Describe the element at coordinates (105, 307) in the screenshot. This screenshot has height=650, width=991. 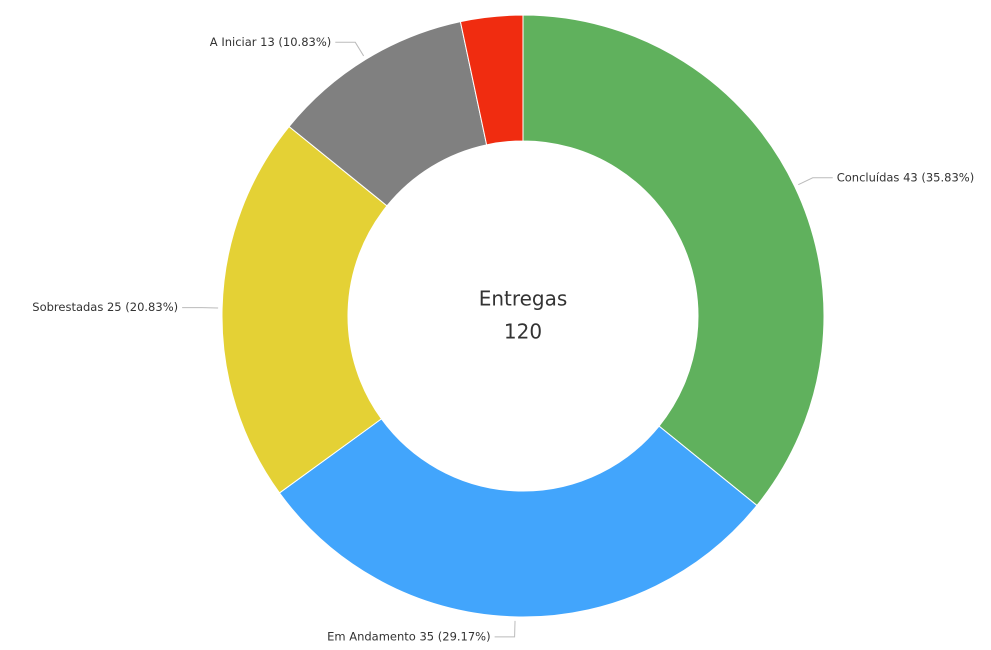
I see `data-label: Sobrestadas 25 (20.83%)` at that location.